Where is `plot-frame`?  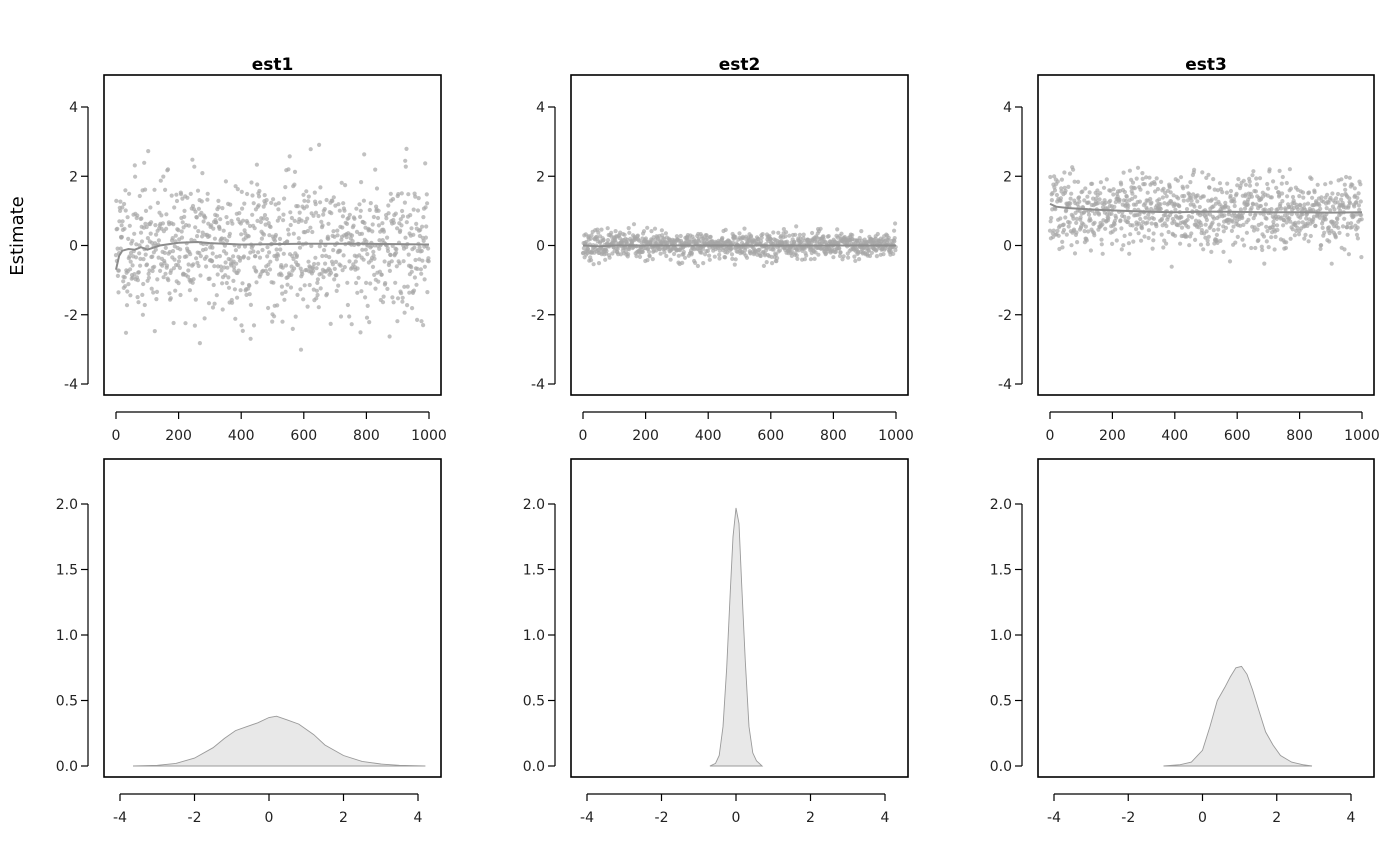 plot-frame is located at coordinates (1206, 235).